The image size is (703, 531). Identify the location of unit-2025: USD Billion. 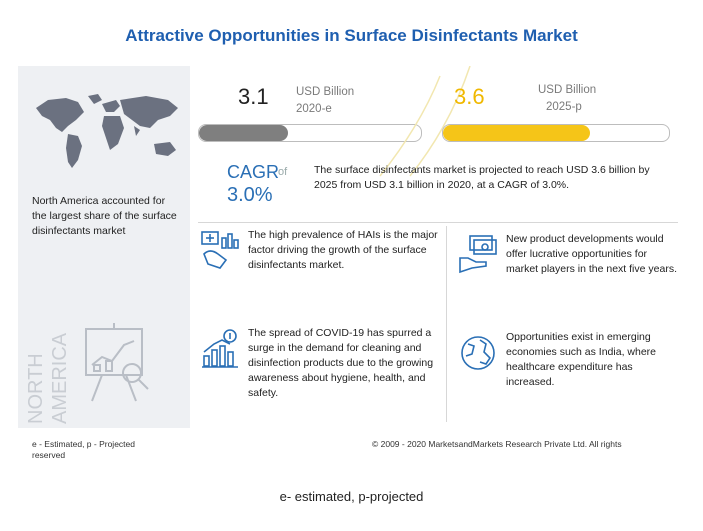
(567, 90).